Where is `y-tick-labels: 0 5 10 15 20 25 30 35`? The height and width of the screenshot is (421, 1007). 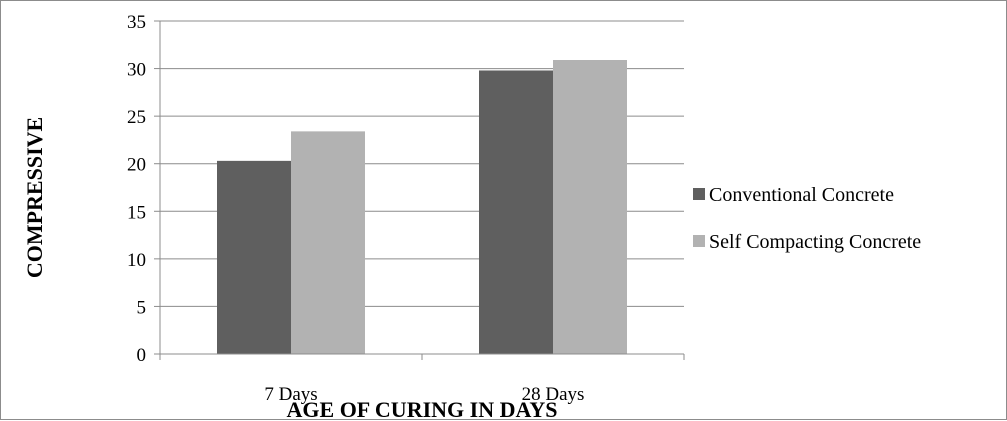 y-tick-labels: 0 5 10 15 20 25 30 35 is located at coordinates (136, 189).